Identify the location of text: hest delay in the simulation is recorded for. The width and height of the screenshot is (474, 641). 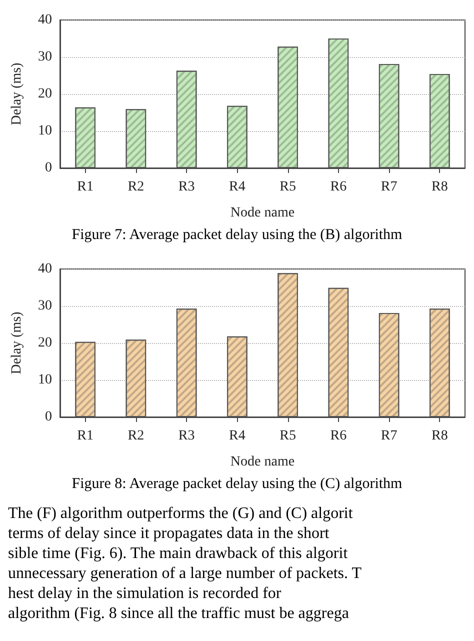
(144, 594).